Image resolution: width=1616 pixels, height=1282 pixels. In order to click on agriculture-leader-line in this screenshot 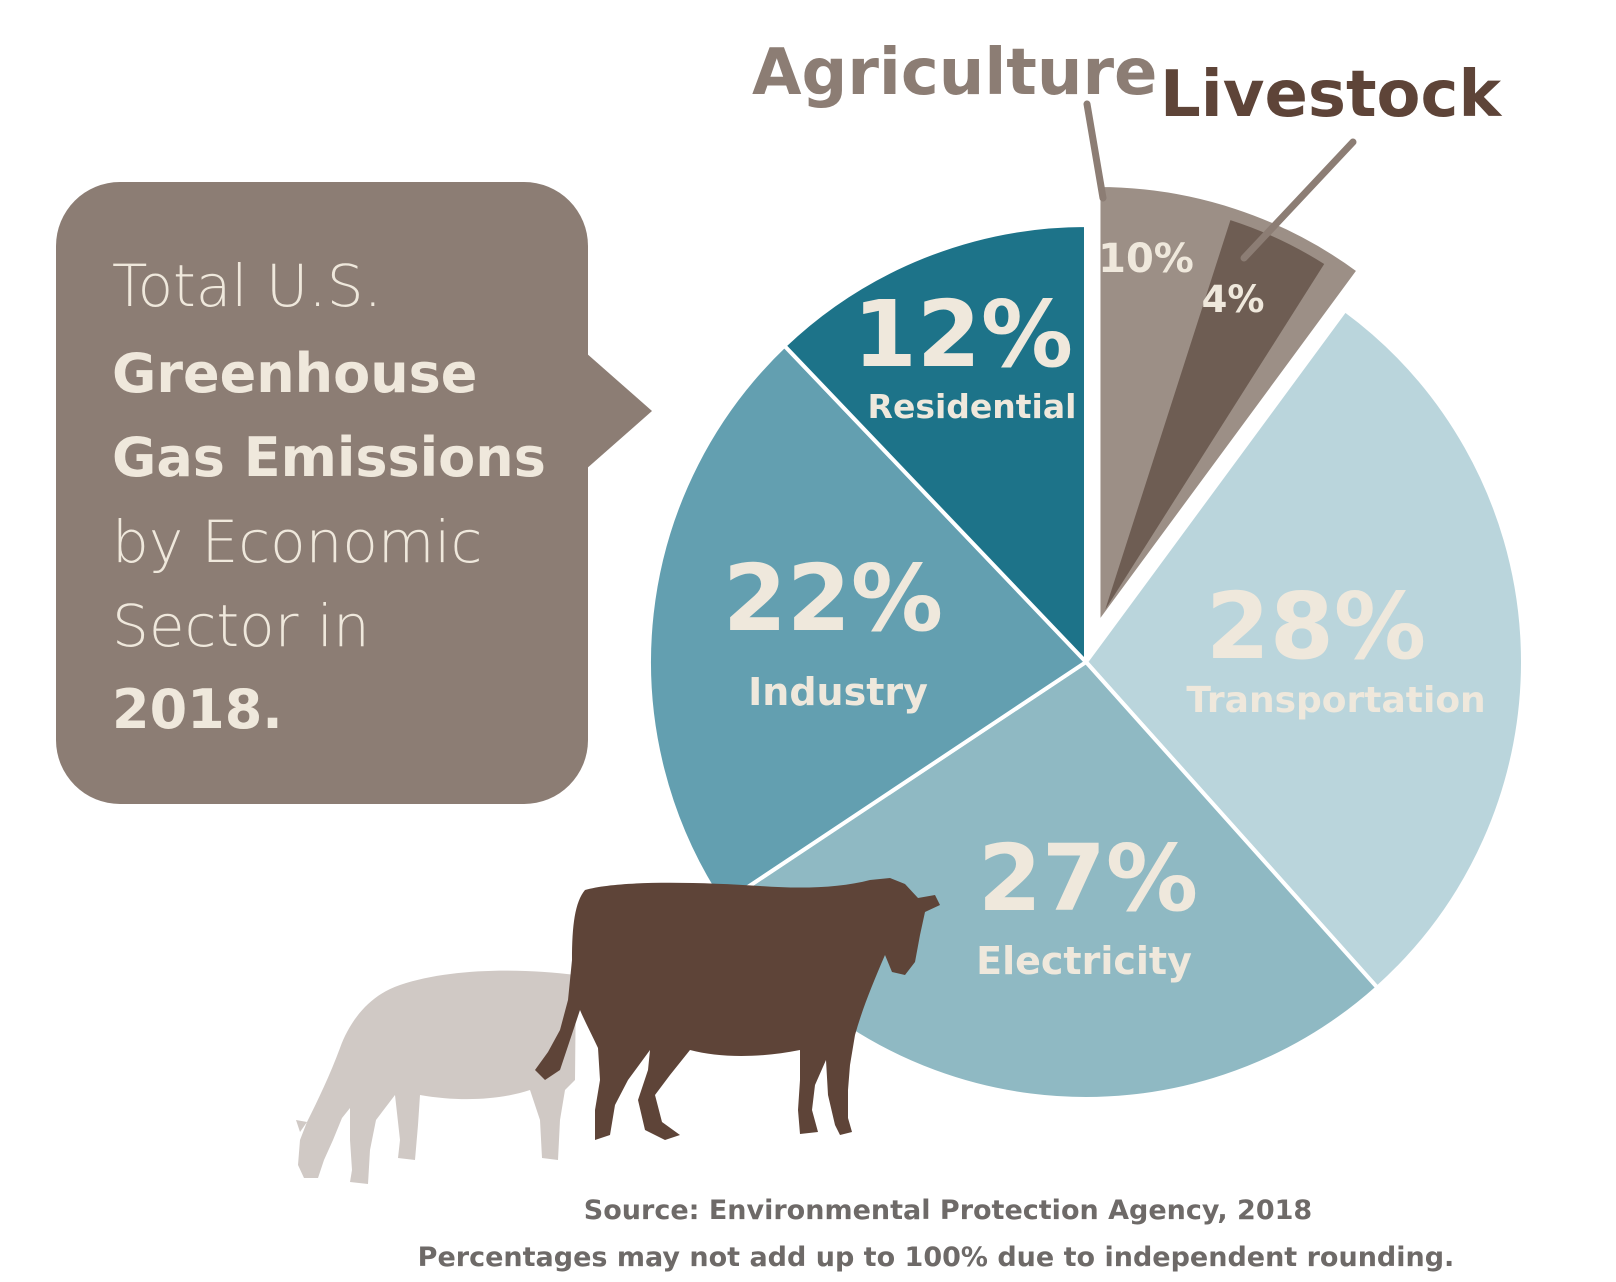, I will do `click(1095, 151)`.